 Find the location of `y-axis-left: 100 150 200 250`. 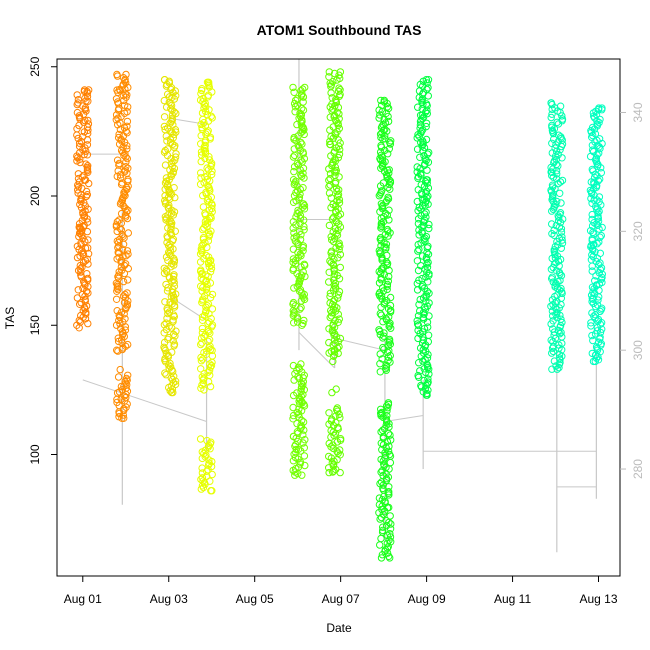

y-axis-left: 100 150 200 250 is located at coordinates (42, 260).